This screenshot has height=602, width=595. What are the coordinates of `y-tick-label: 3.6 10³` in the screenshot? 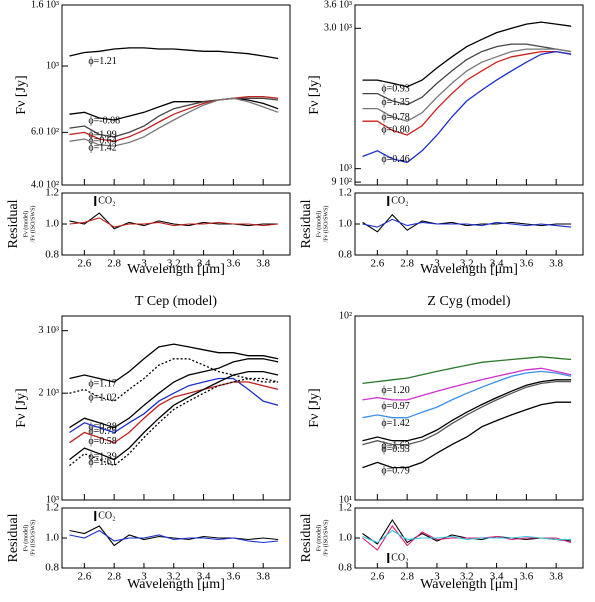 It's located at (338, 5).